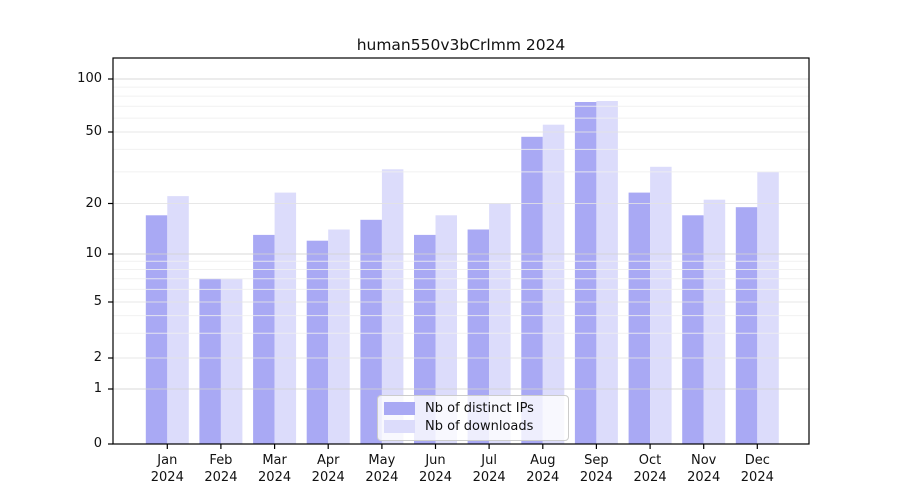 The width and height of the screenshot is (900, 500). What do you see at coordinates (693, 329) in the screenshot?
I see `bar-distinct-ips-nov` at bounding box center [693, 329].